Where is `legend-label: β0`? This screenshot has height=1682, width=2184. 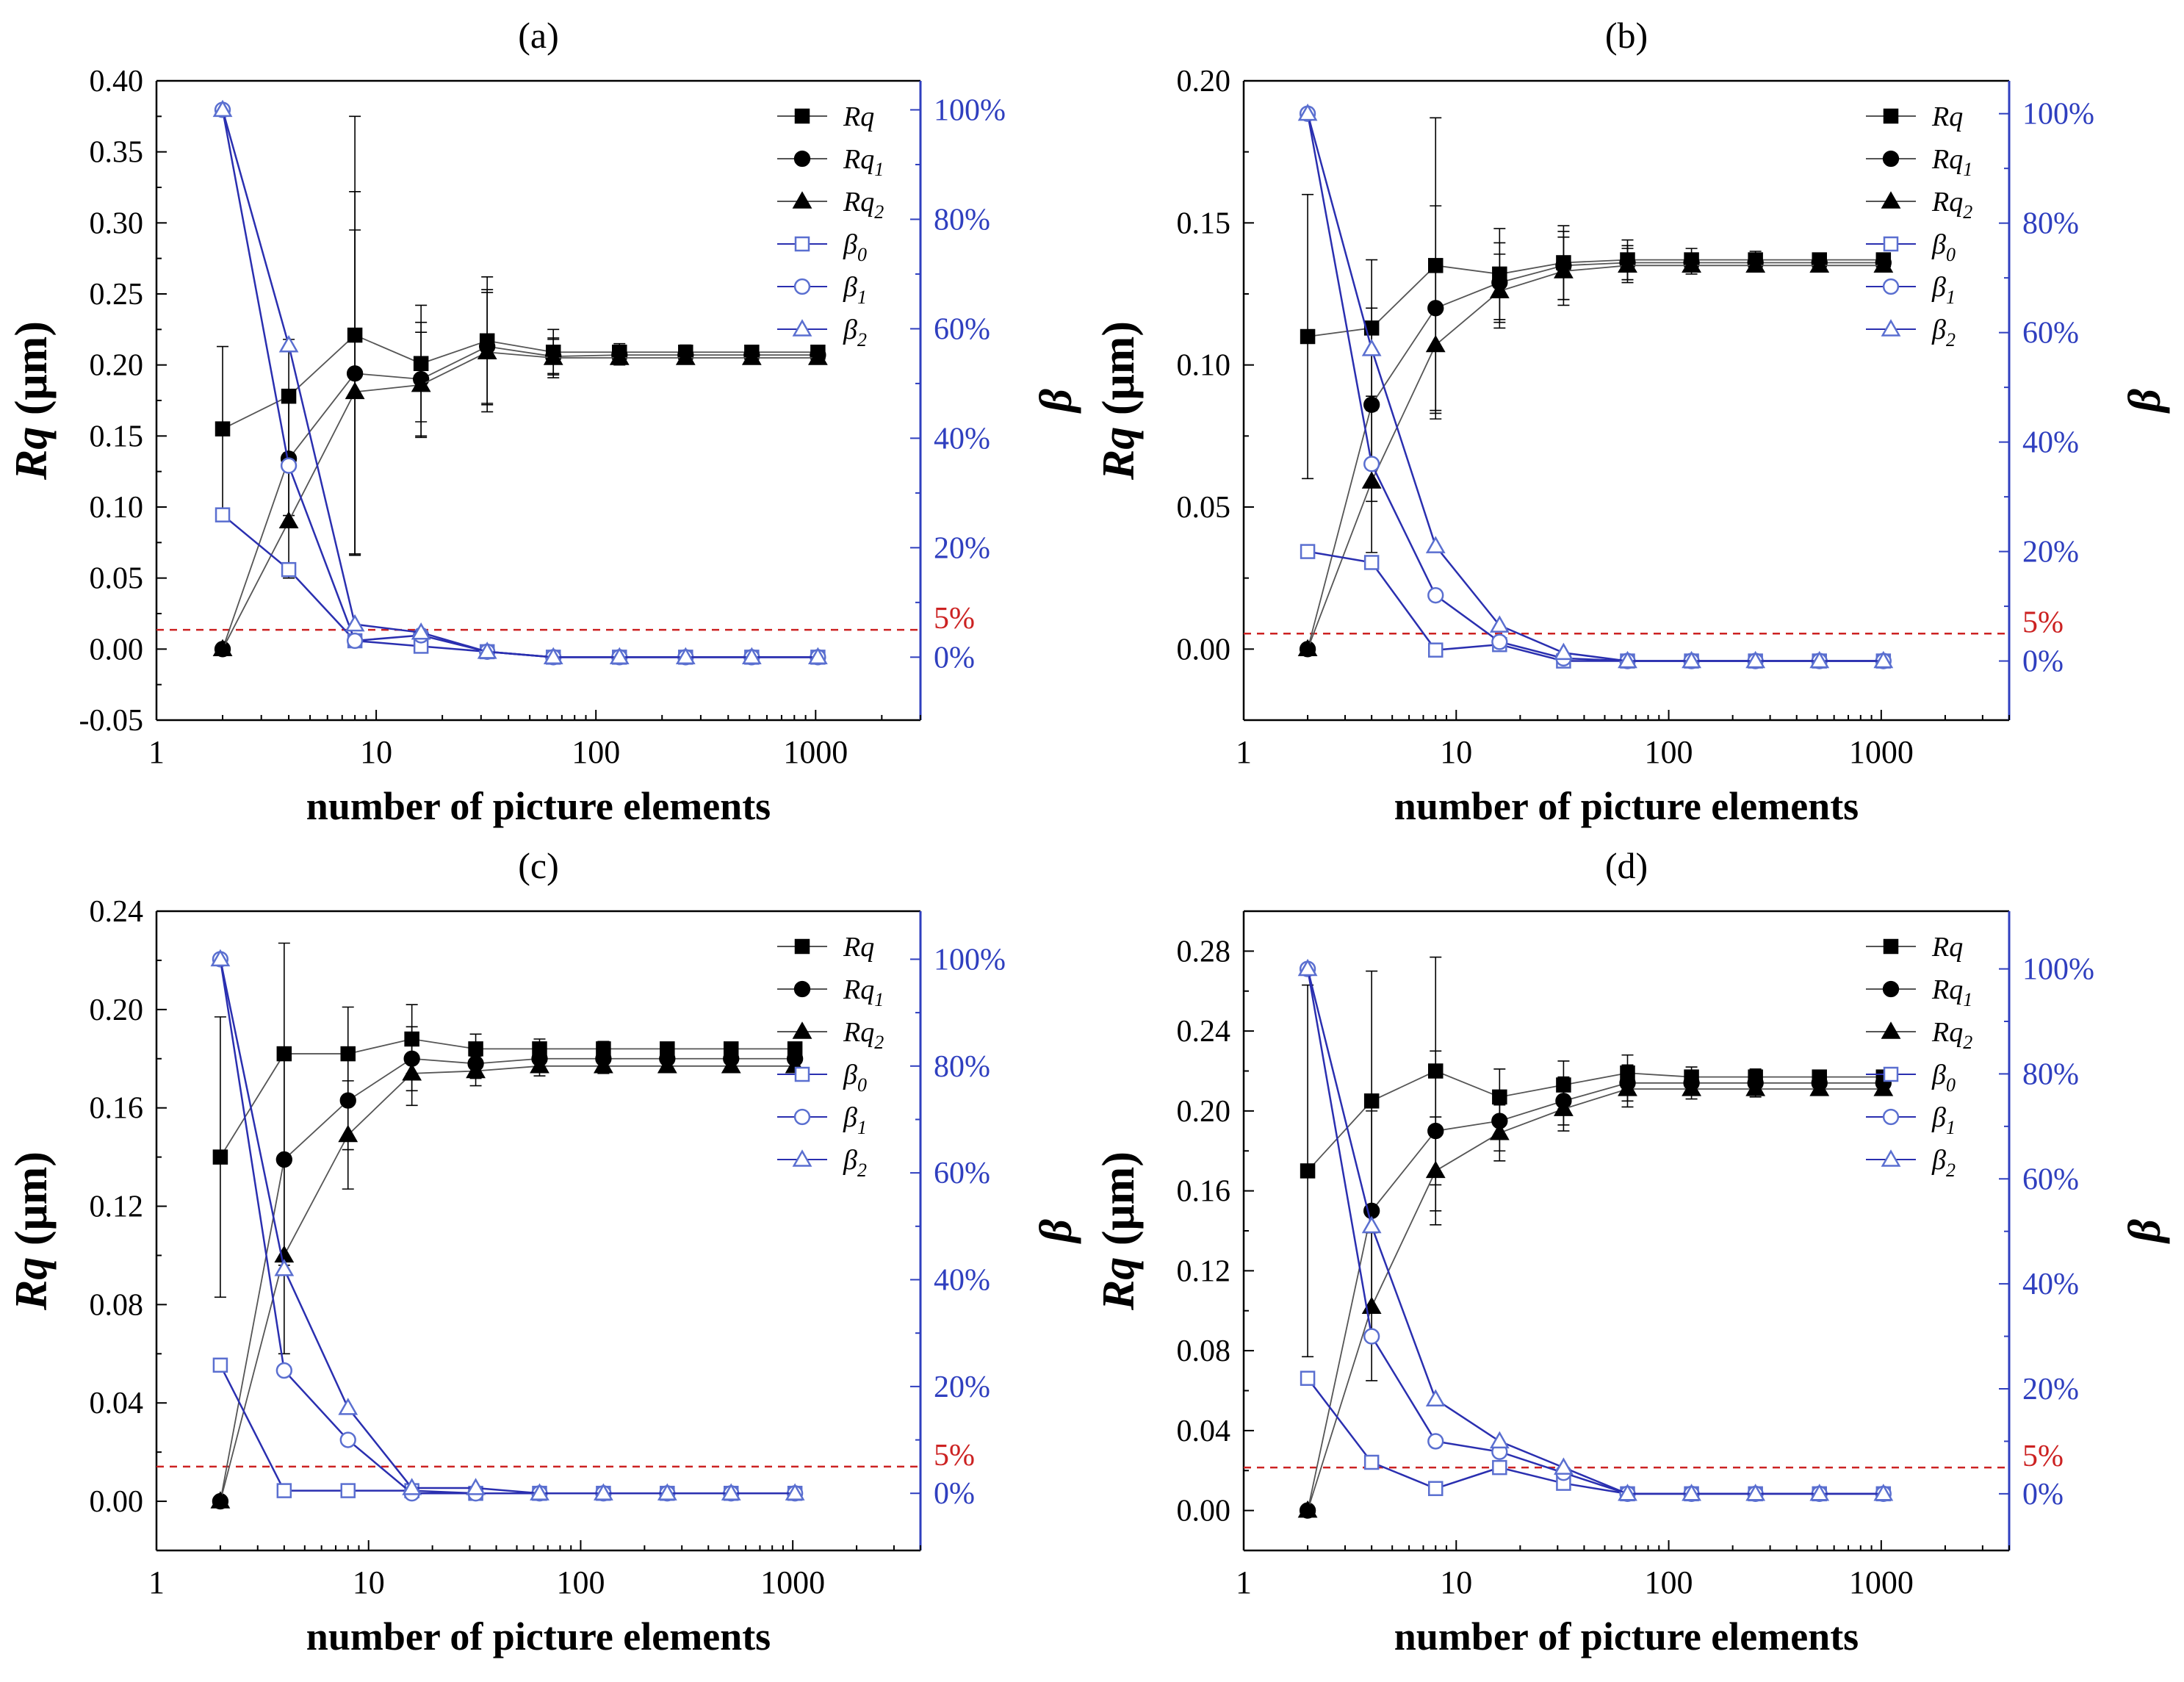
legend-label: β0 is located at coordinates (855, 1078).